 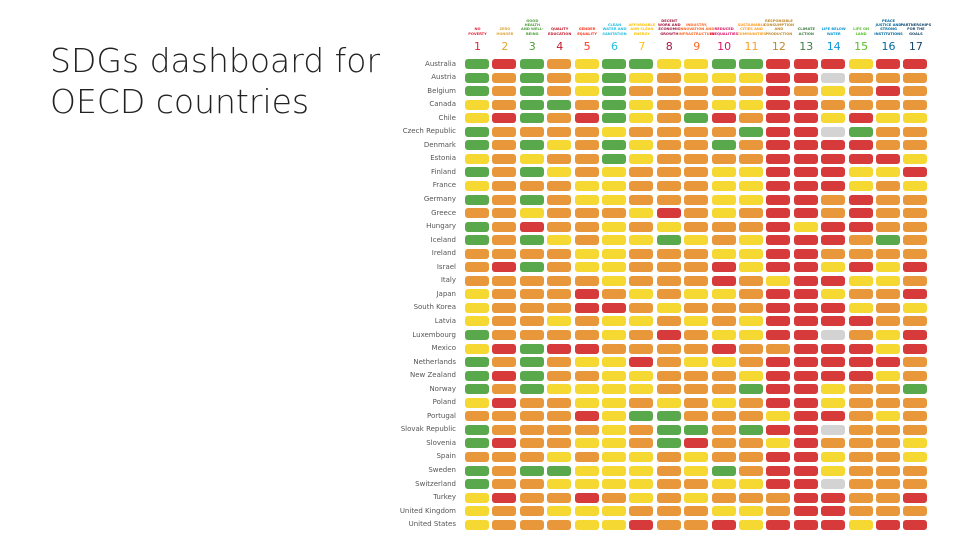 I want to click on goal-header-17: PARTNERSHIPS FOR THE GOALS, so click(x=916, y=29).